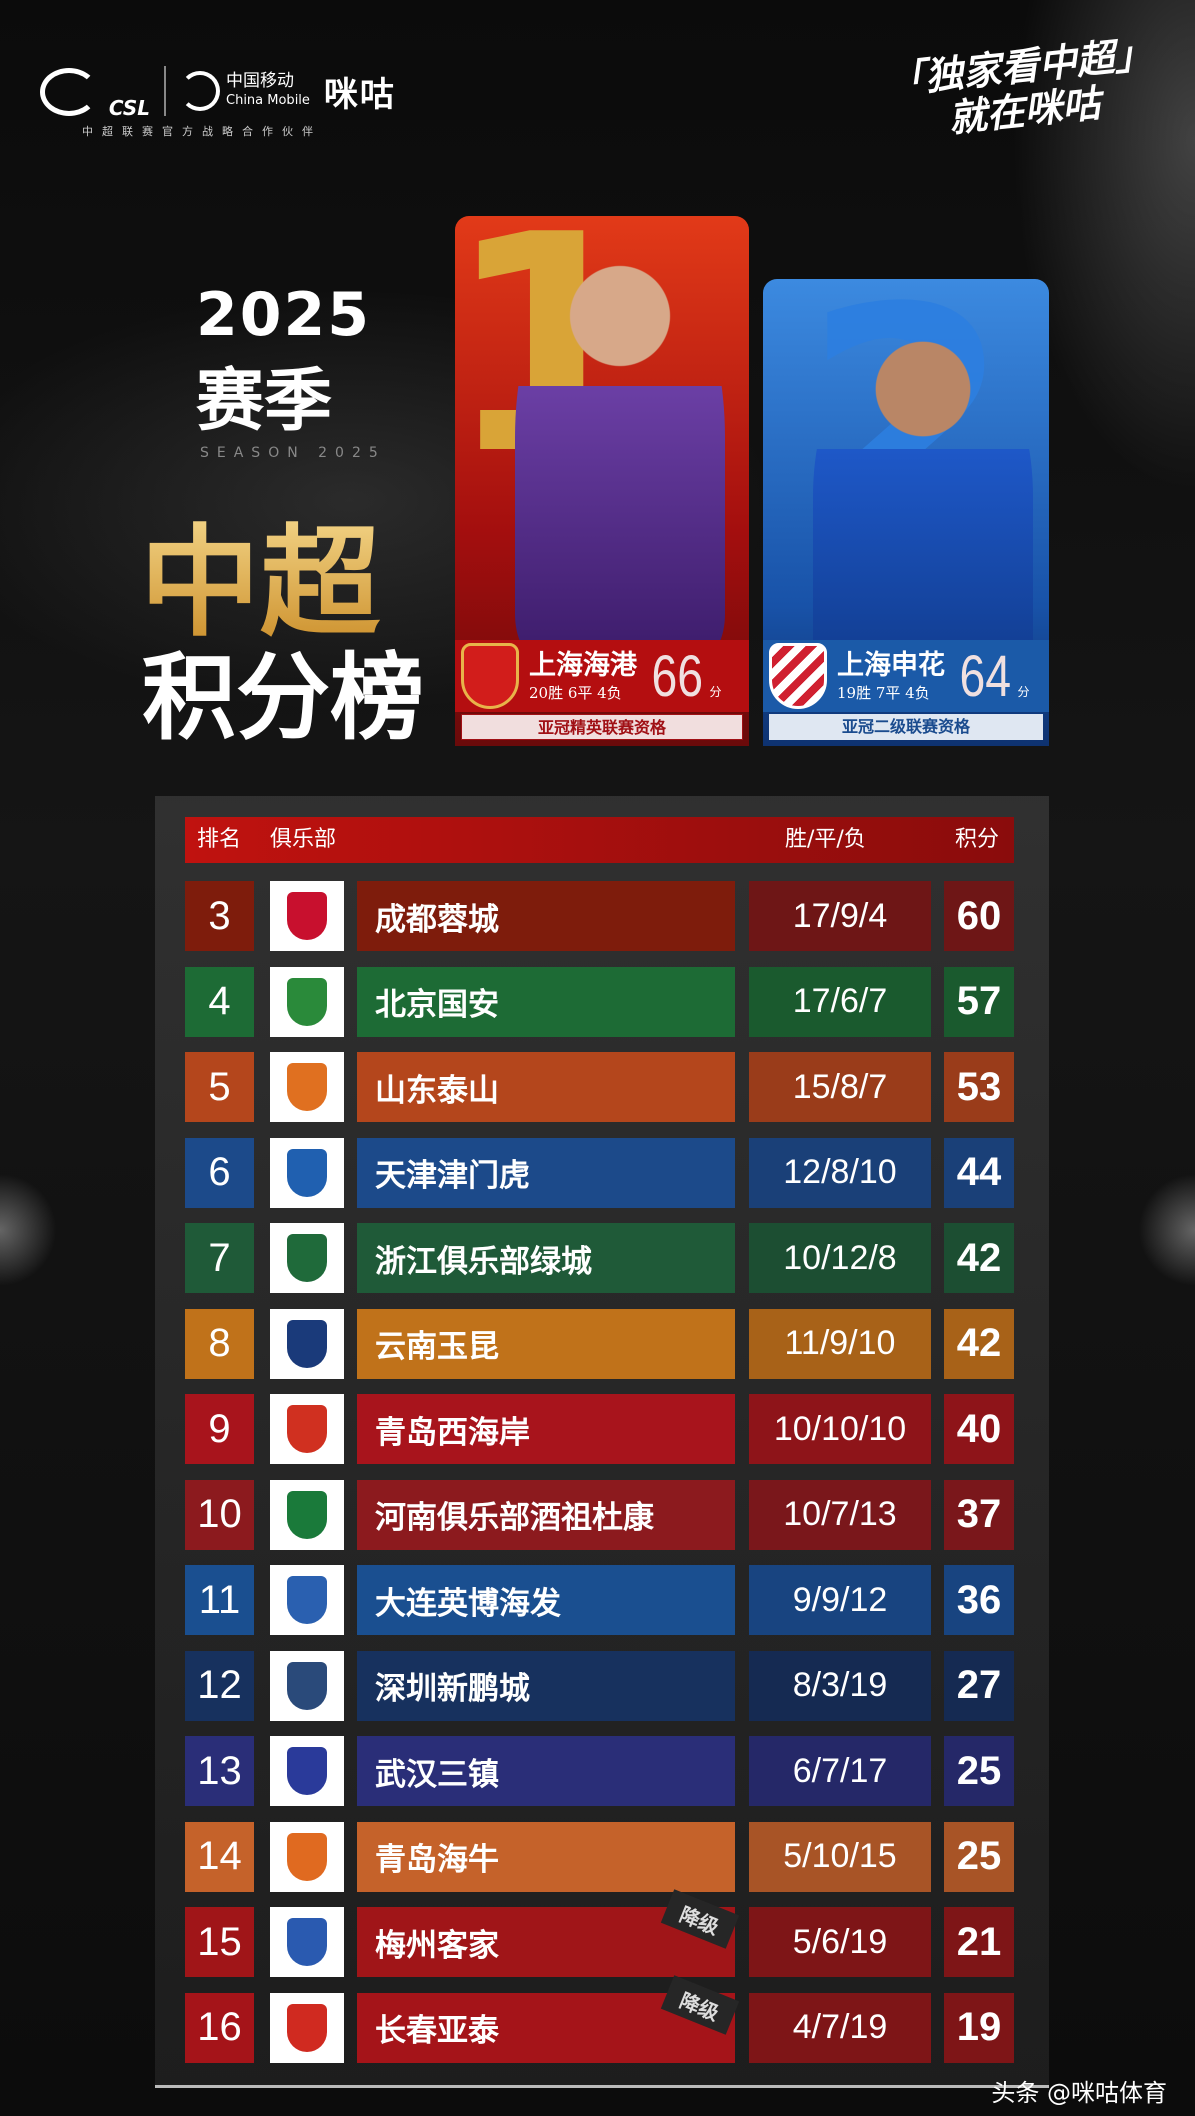 Image resolution: width=1195 pixels, height=2116 pixels. I want to click on title-subtitle: SEASON 2025, so click(293, 453).